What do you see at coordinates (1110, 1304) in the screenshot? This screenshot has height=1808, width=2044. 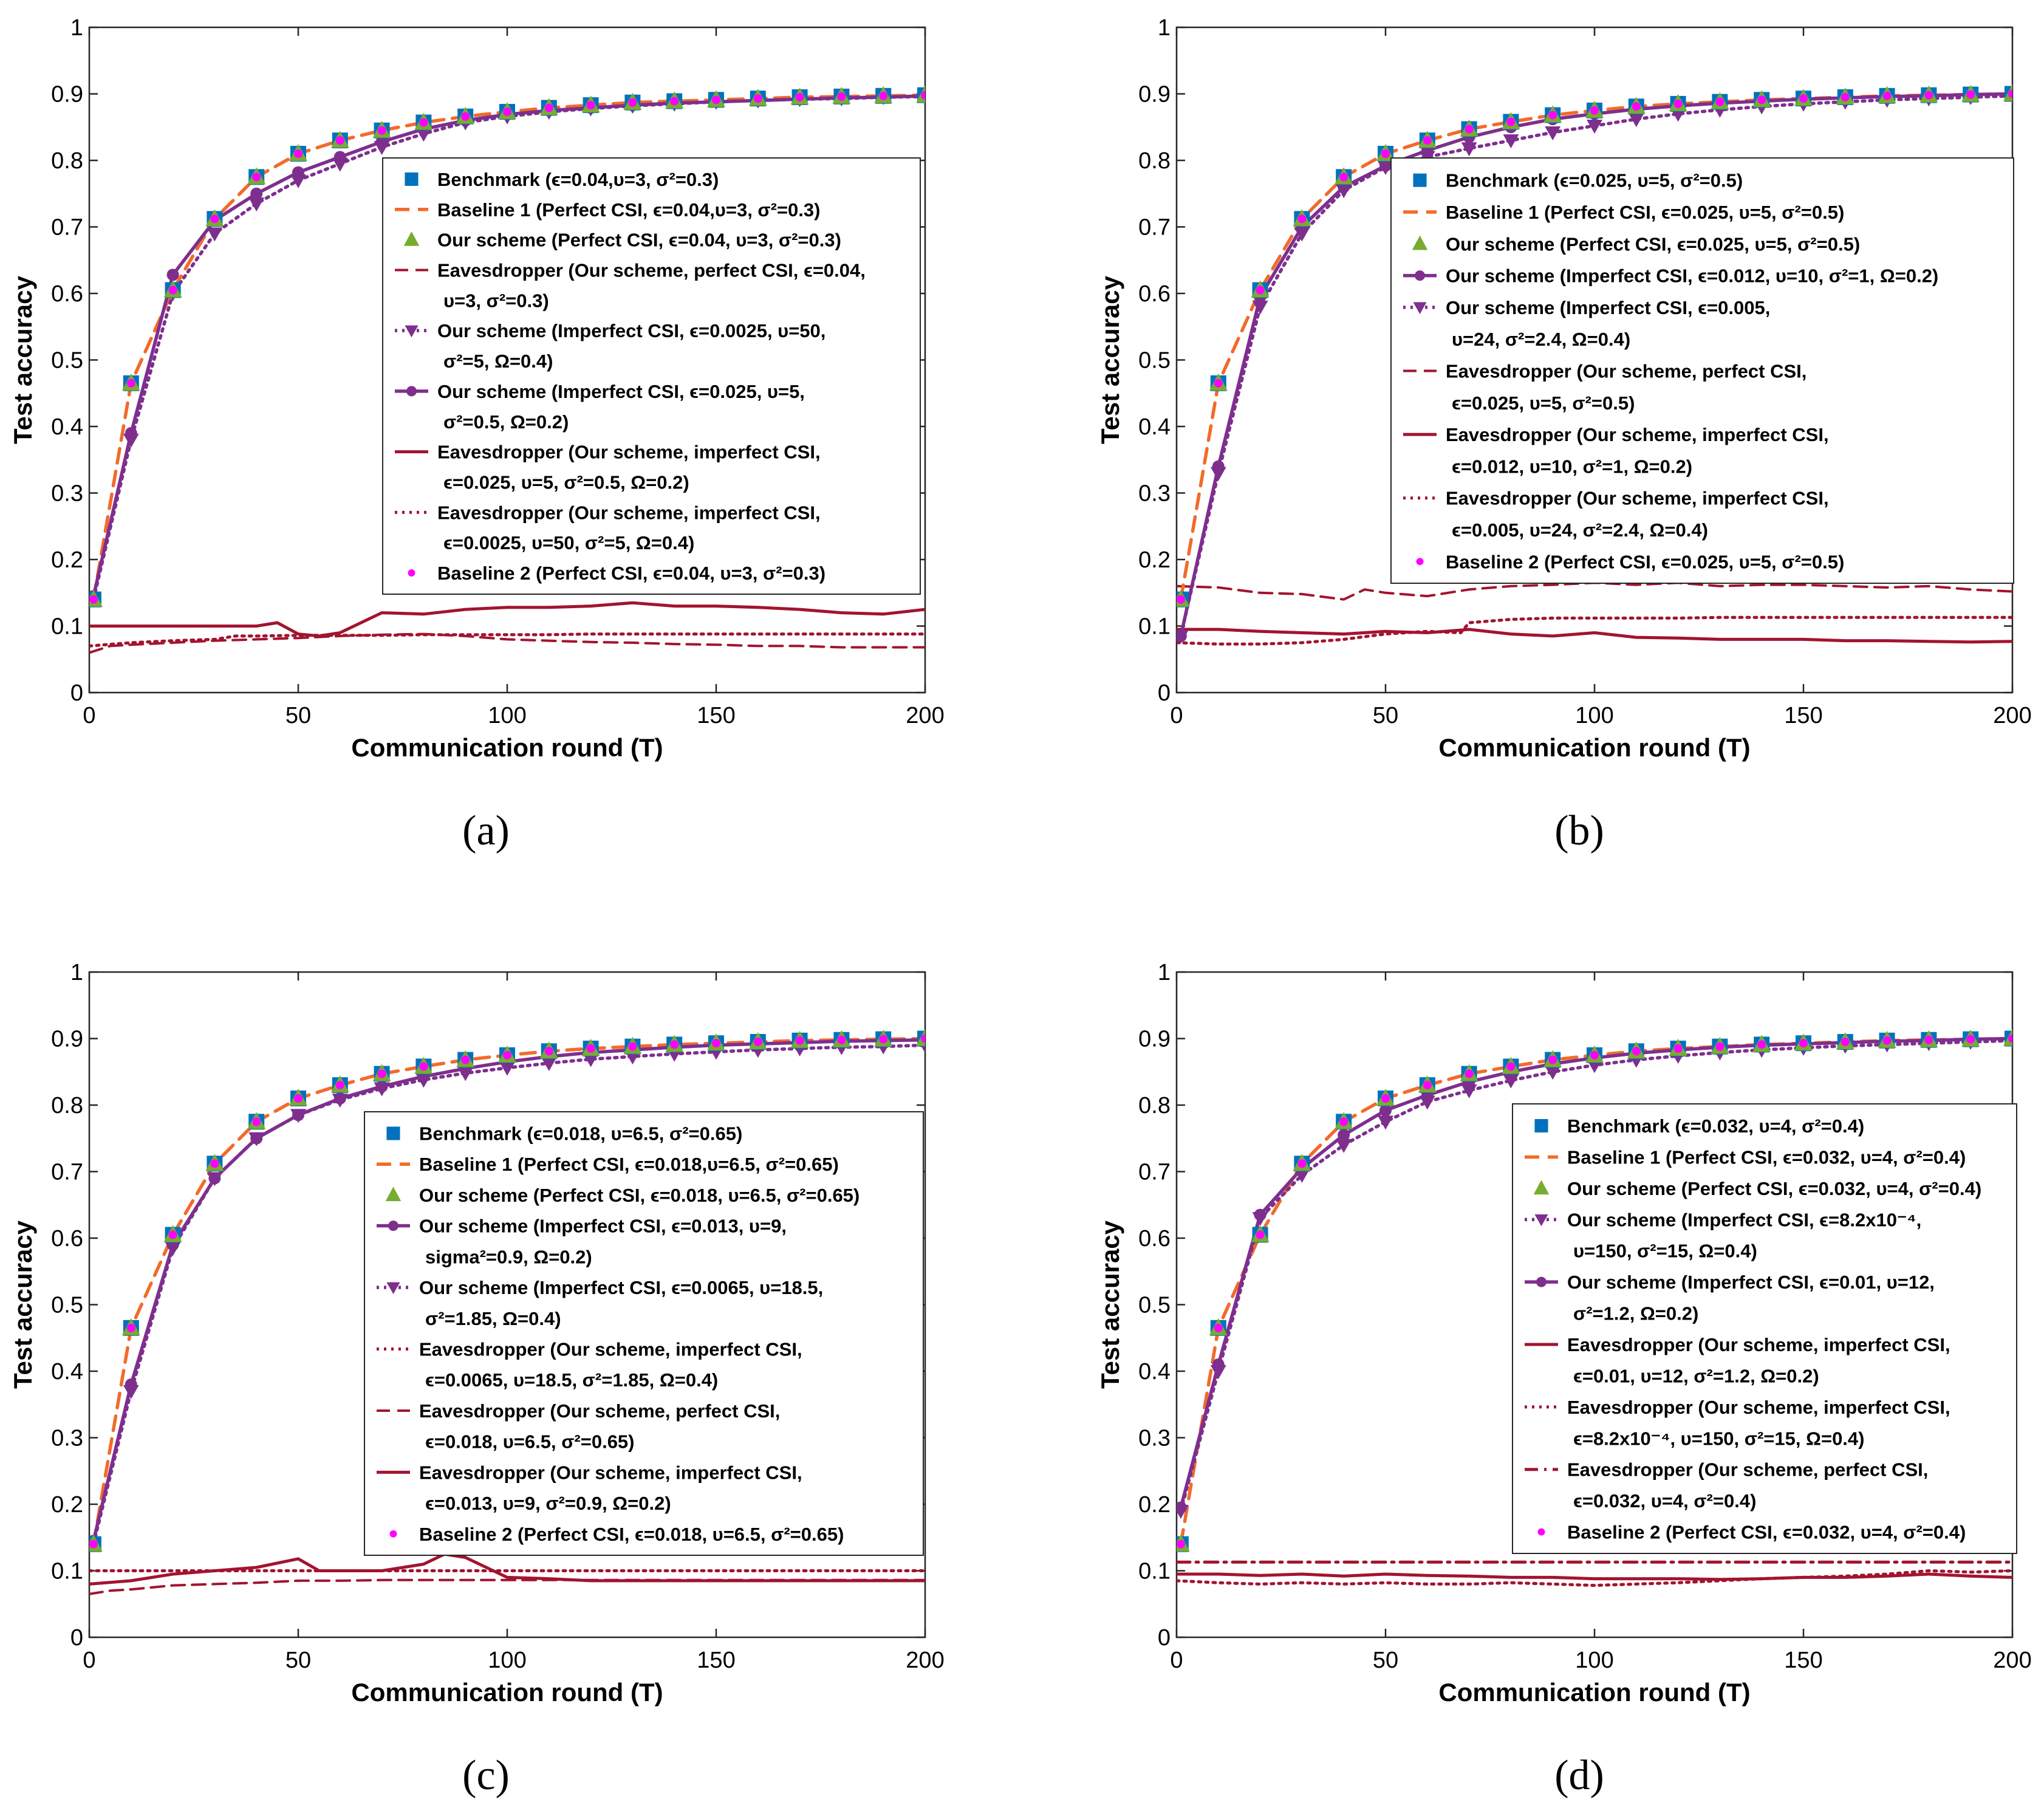 I see `y-axis-label: Test accuracy` at bounding box center [1110, 1304].